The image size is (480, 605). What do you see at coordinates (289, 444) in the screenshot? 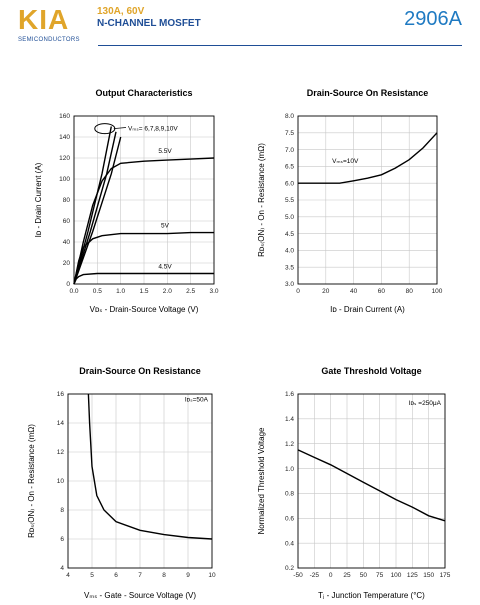
I see `y-tick-label: 1.2` at bounding box center [289, 444].